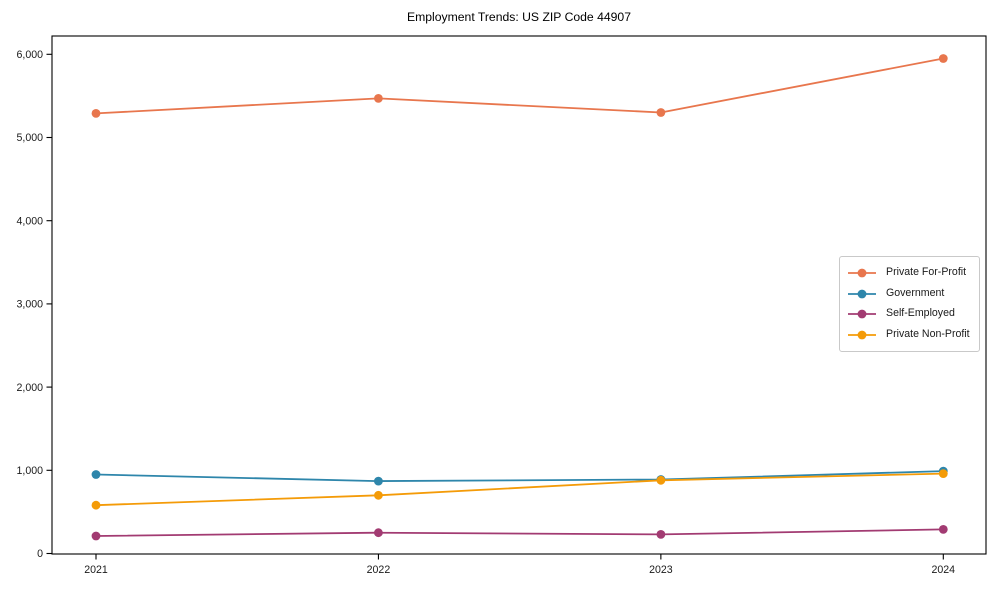  Describe the element at coordinates (29, 471) in the screenshot. I see `y-tick-label: 1,000` at that location.